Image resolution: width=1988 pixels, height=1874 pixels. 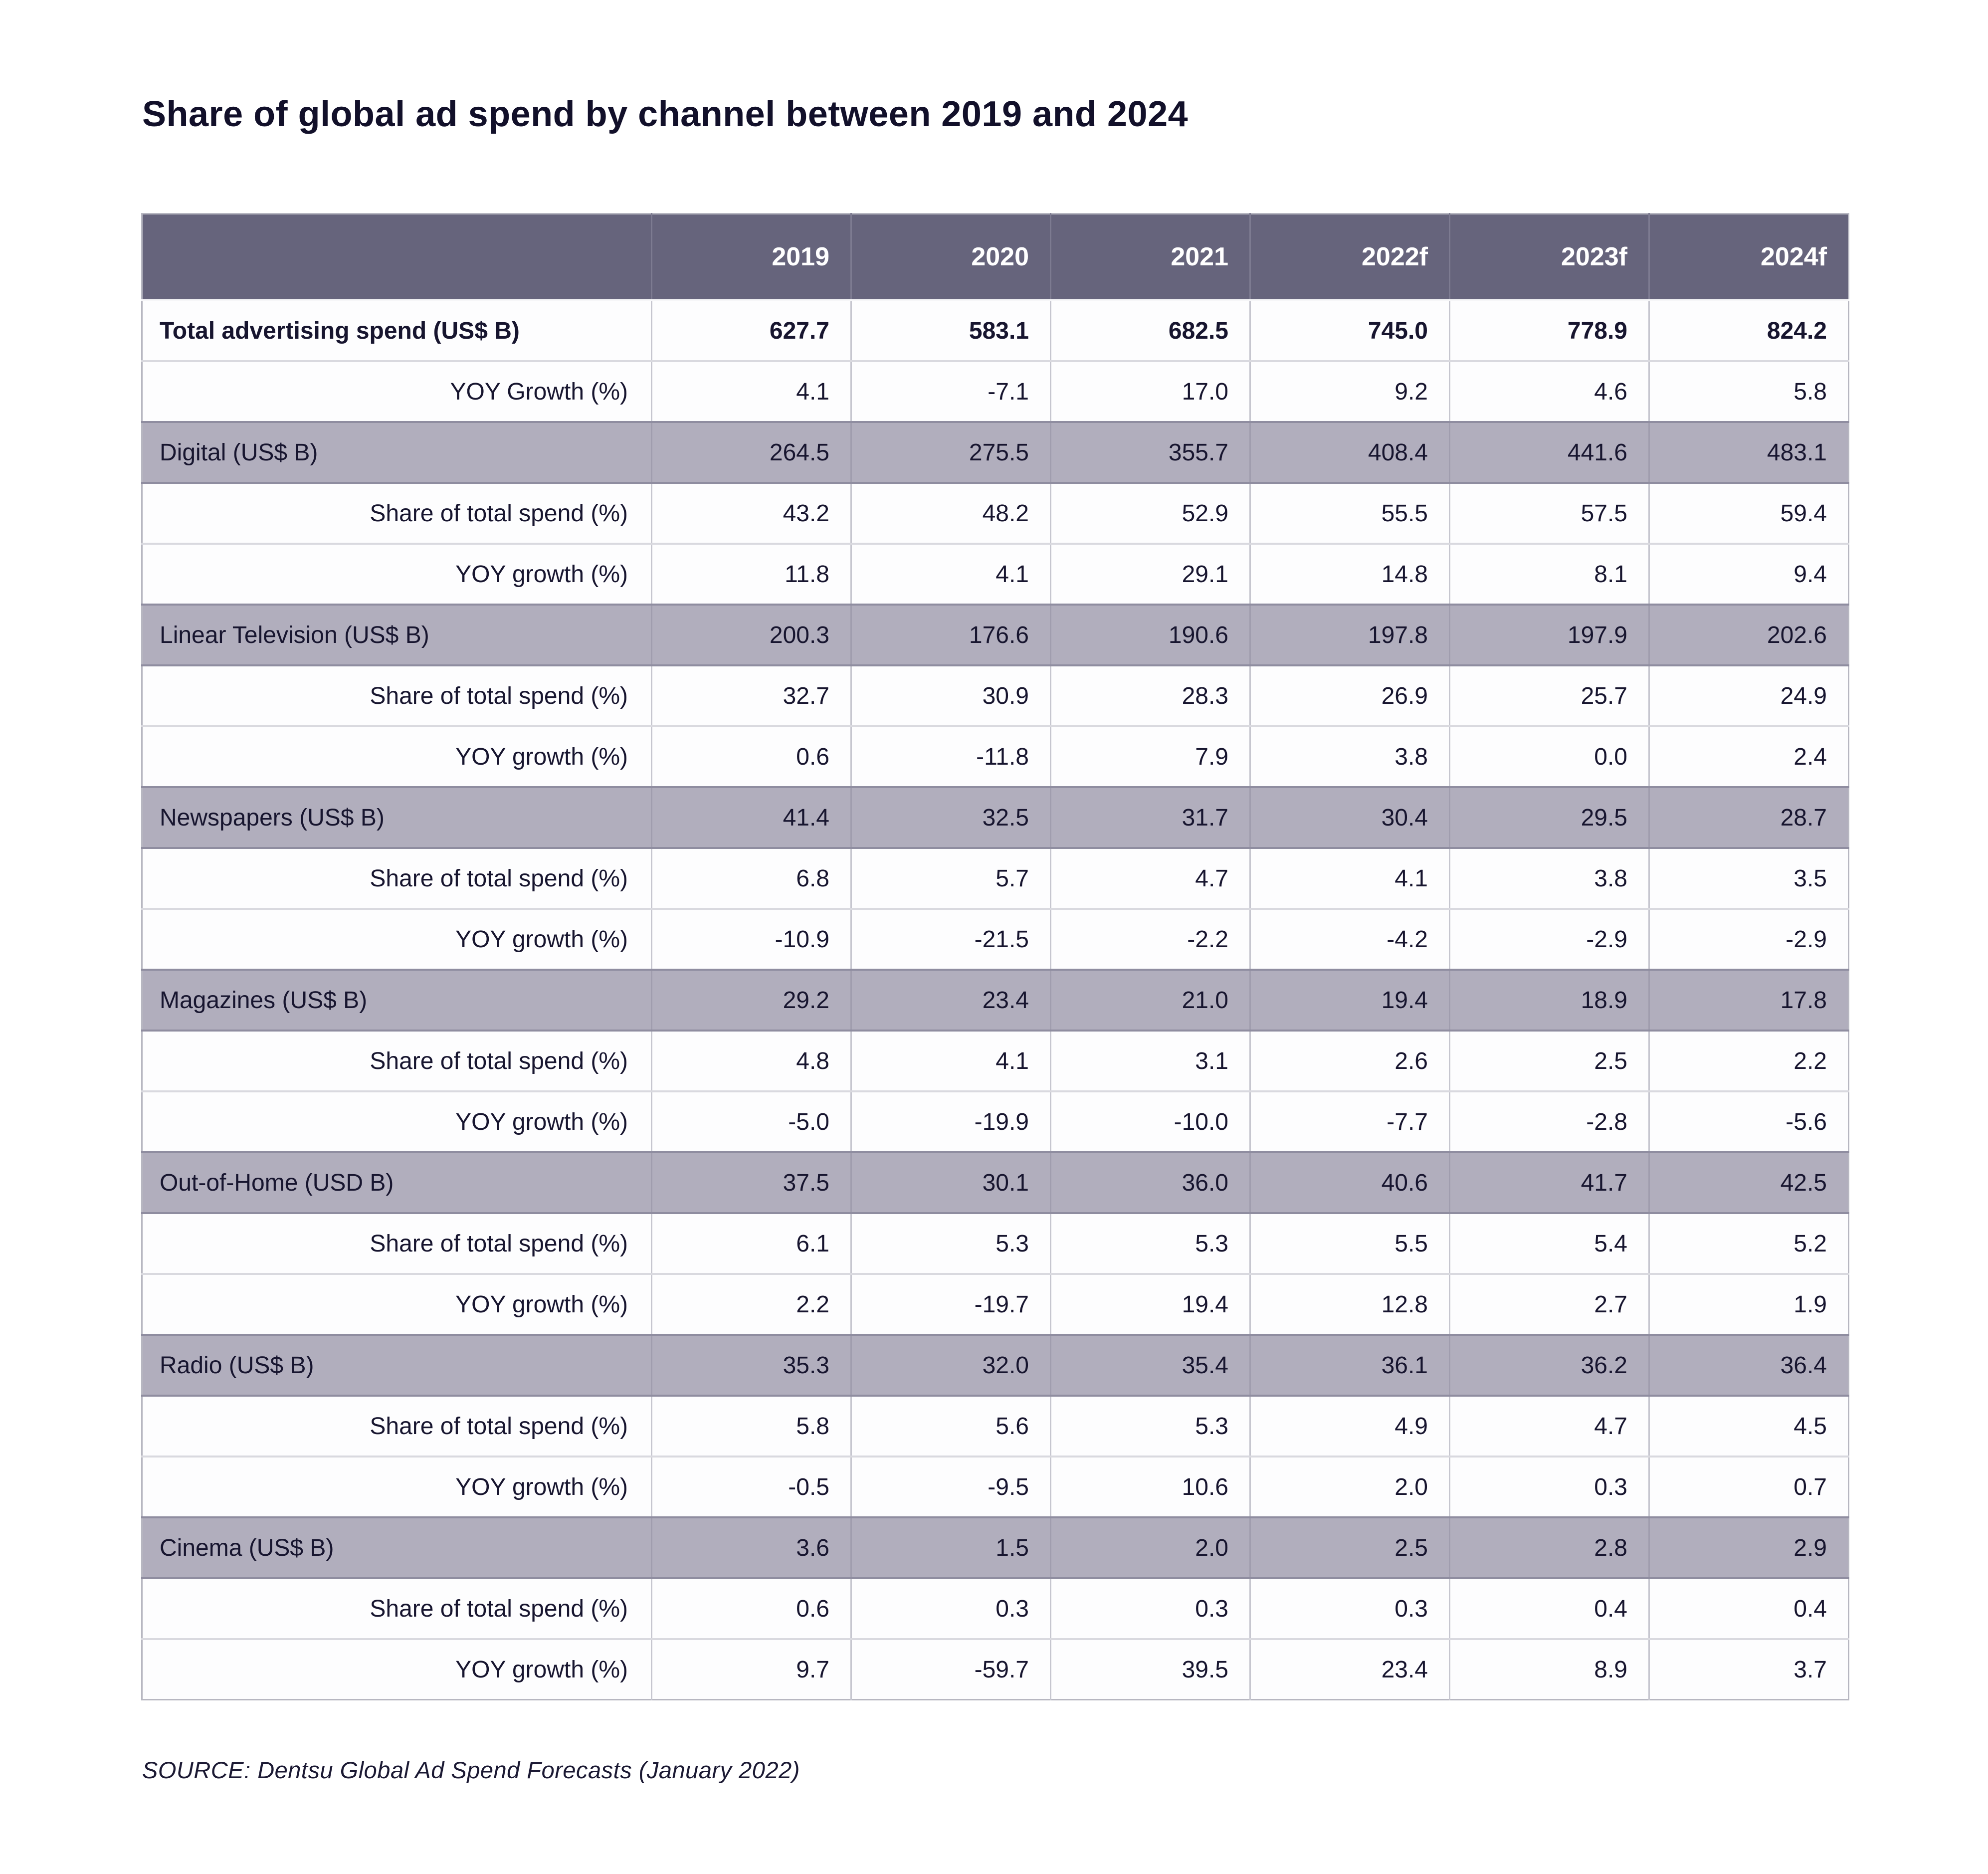 I want to click on table-cell: 30.4, so click(x=1349, y=817).